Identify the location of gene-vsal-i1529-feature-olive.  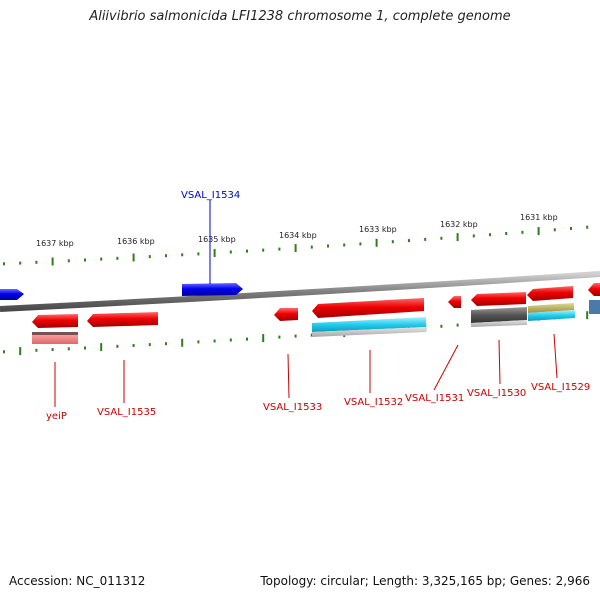
(551, 308).